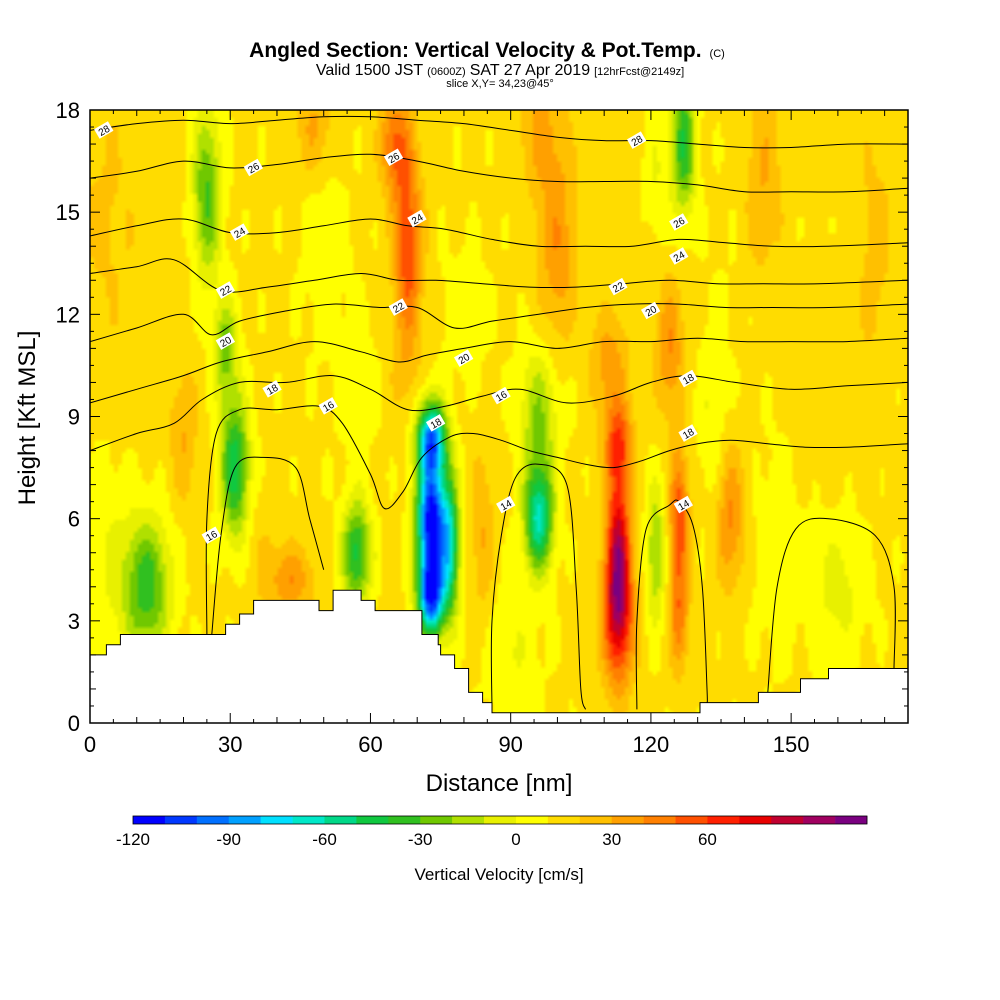 The width and height of the screenshot is (1000, 1000). I want to click on contour-label: 14, so click(683, 504).